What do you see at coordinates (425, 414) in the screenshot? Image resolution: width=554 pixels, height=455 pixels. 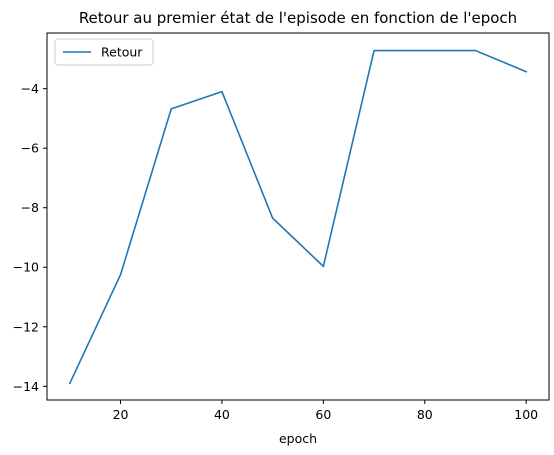 I see `x-tick-label: 80` at bounding box center [425, 414].